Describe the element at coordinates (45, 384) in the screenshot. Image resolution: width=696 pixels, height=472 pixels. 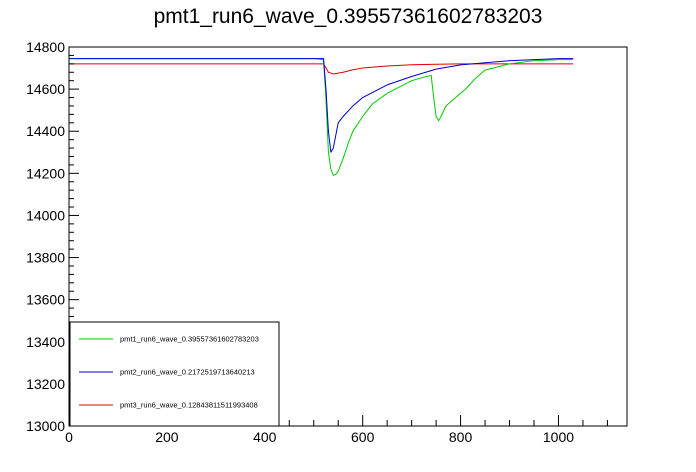
I see `y-tick-label: 13200` at that location.